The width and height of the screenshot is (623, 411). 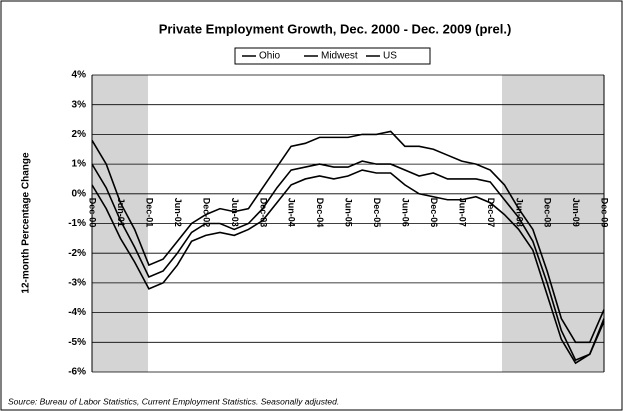 What do you see at coordinates (79, 75) in the screenshot?
I see `y-tick-label: 4%` at bounding box center [79, 75].